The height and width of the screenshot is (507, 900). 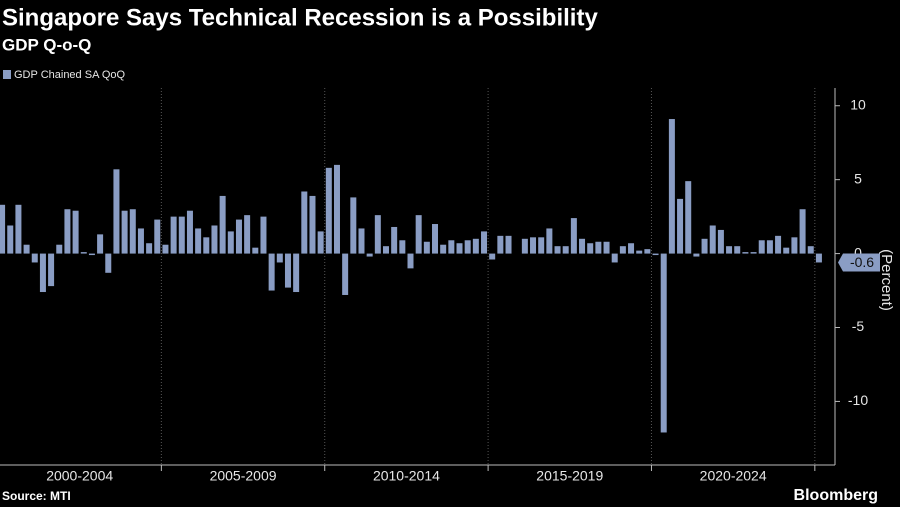 What do you see at coordinates (46, 44) in the screenshot?
I see `chart-subtitle: GDP Q-o-Q` at bounding box center [46, 44].